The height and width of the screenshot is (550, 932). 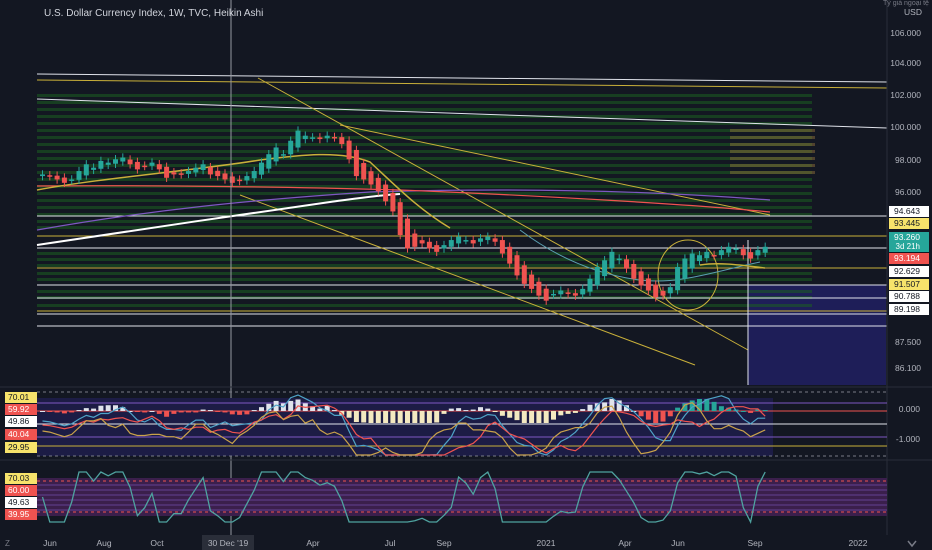 I want to click on corner-label: Z, so click(x=7, y=543).